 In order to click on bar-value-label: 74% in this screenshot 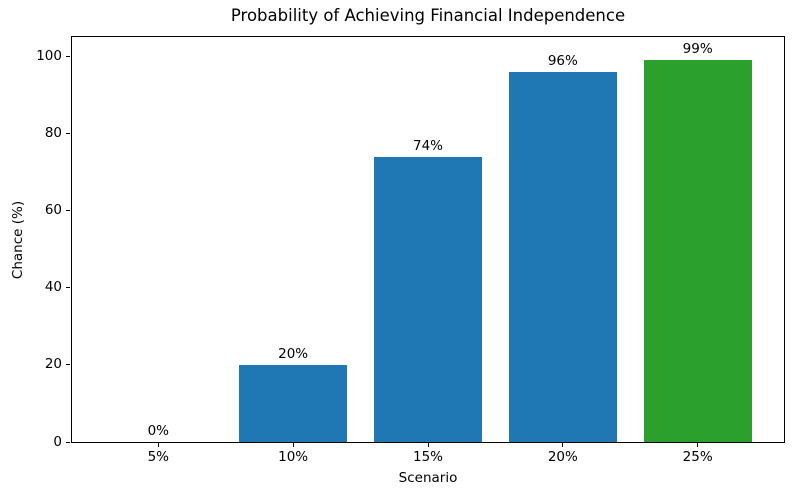, I will do `click(427, 145)`.